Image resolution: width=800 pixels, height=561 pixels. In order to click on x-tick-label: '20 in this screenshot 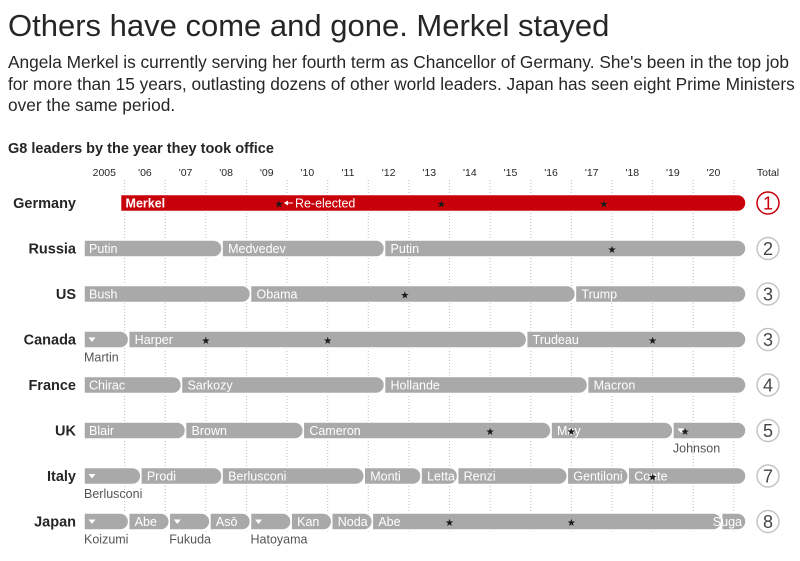, I will do `click(714, 173)`.